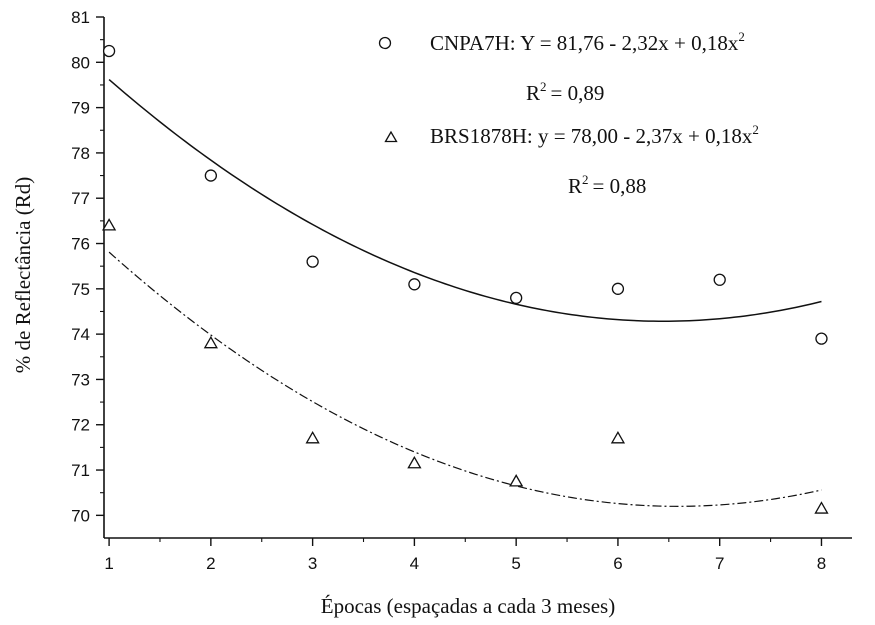  I want to click on y-tick-label: 73, so click(80, 379).